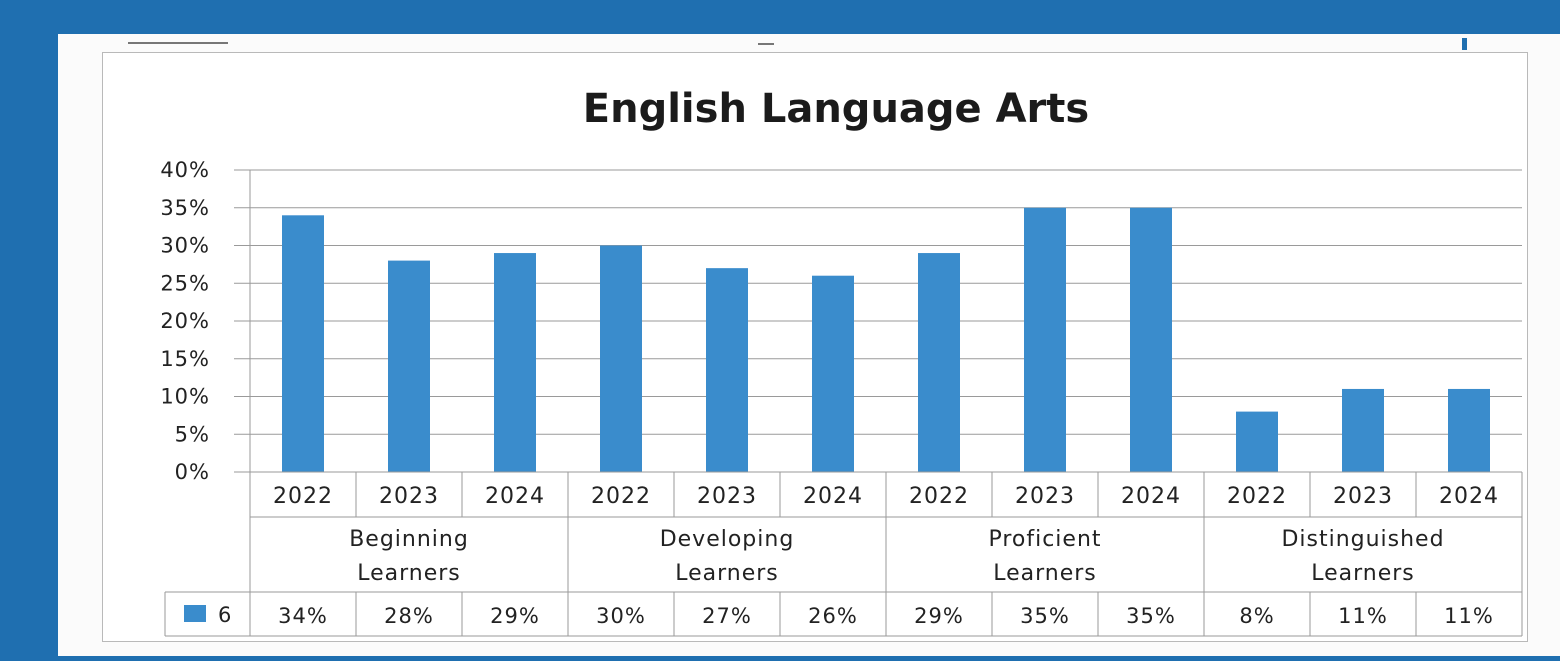  What do you see at coordinates (836, 109) in the screenshot?
I see `chart-title: English Language Arts` at bounding box center [836, 109].